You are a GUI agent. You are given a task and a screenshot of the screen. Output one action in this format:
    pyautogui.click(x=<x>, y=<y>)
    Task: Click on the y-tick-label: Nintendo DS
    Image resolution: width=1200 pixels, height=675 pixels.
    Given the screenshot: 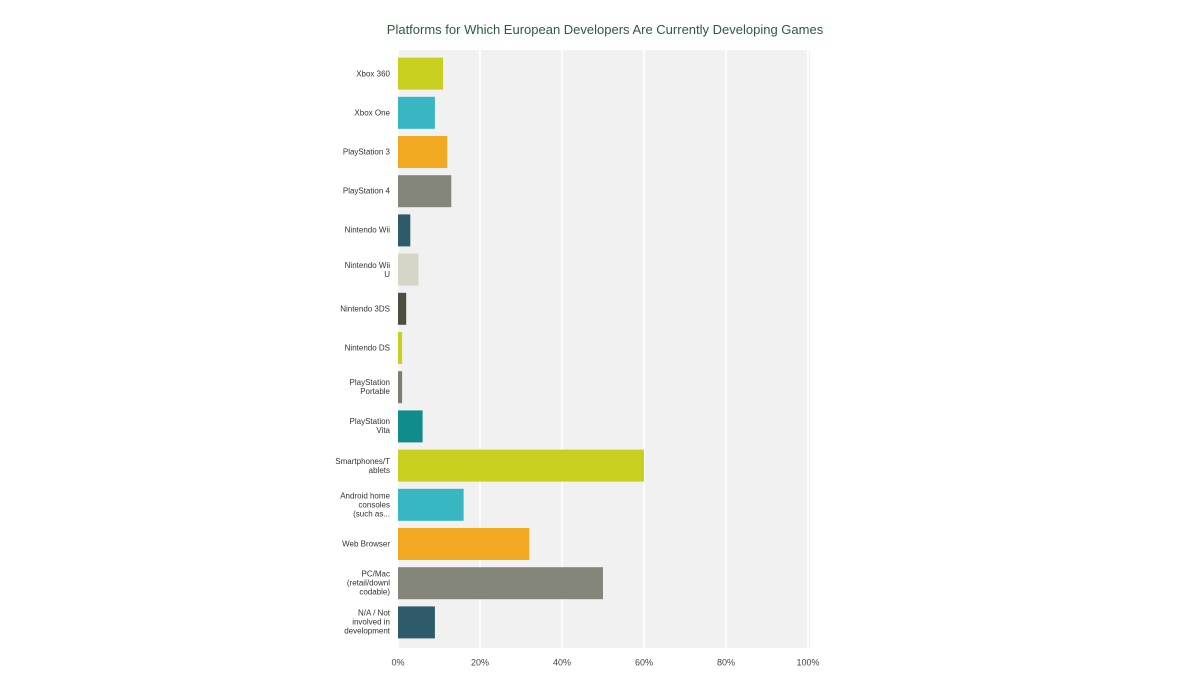 What is the action you would take?
    pyautogui.click(x=367, y=348)
    